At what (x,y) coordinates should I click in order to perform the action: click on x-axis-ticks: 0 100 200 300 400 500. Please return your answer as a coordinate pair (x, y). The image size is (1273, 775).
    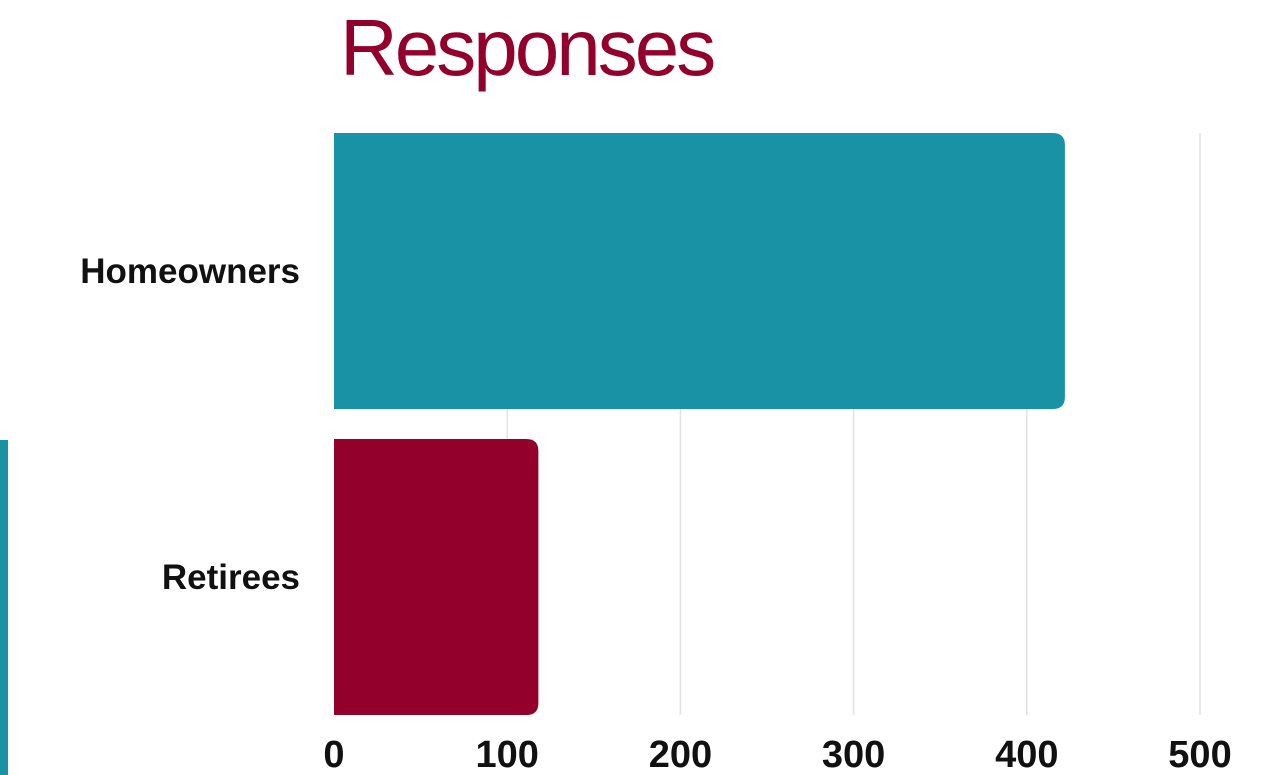
    Looking at the image, I should click on (777, 754).